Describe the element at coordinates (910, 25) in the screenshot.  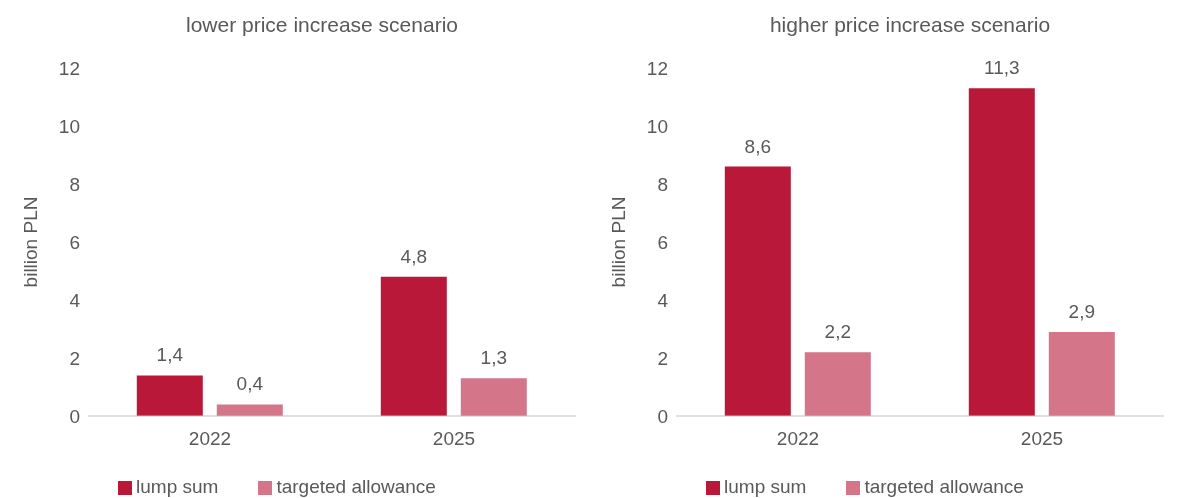
I see `chart-title: higher price increase scenario` at that location.